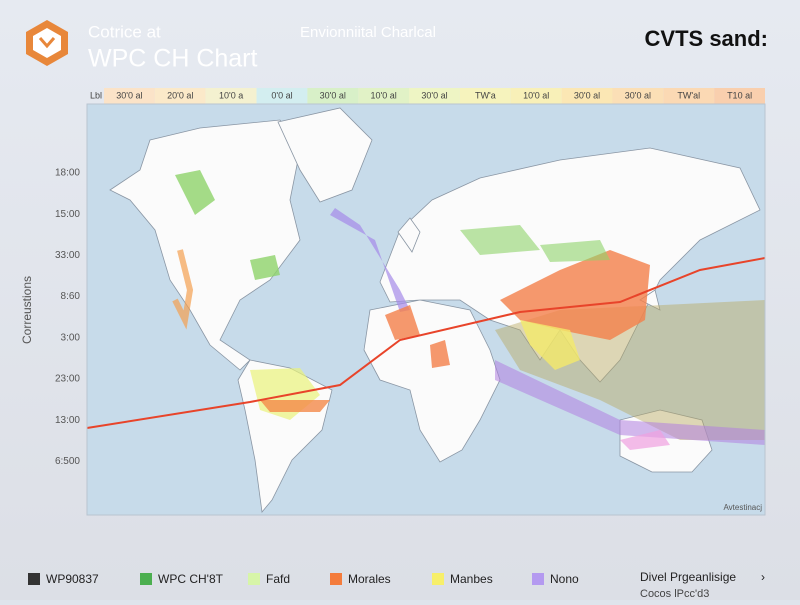  What do you see at coordinates (72, 579) in the screenshot?
I see `legend-label: WP90837` at bounding box center [72, 579].